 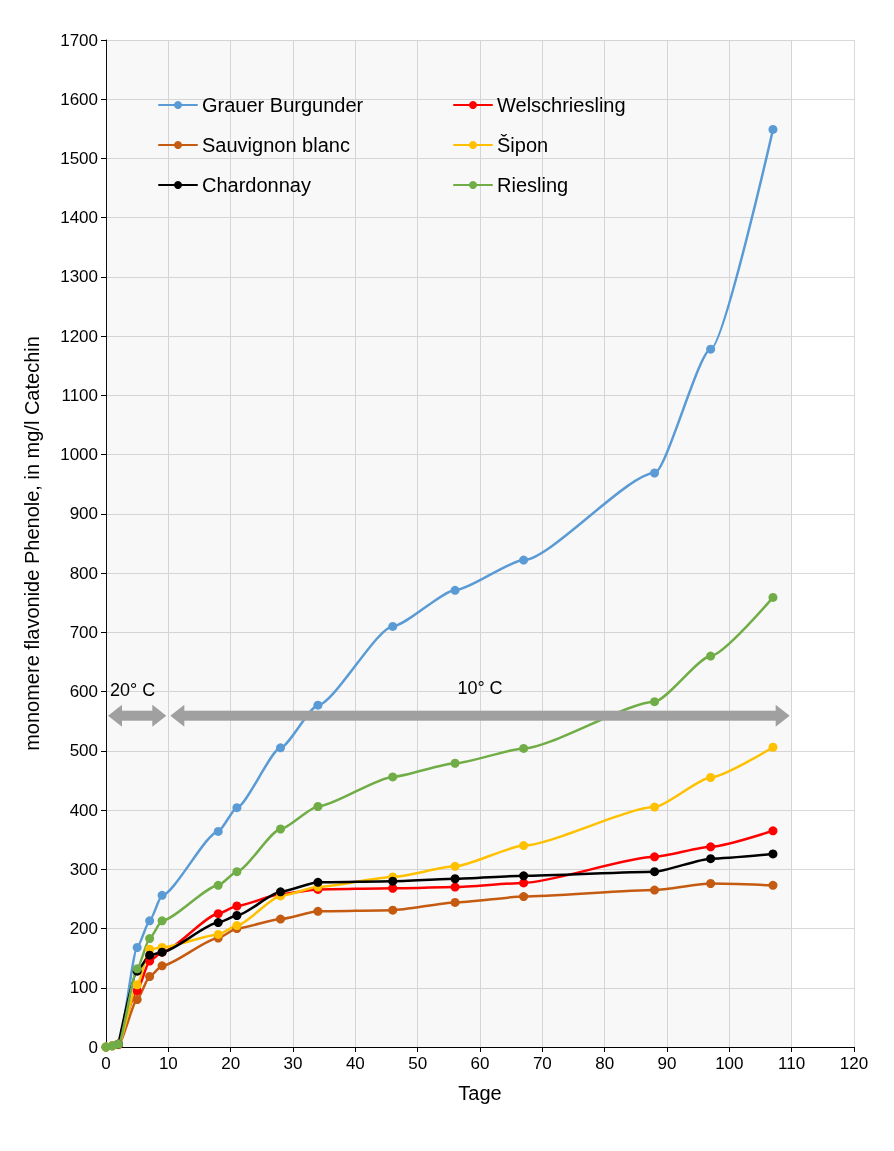 What do you see at coordinates (79, 336) in the screenshot?
I see `y-tick-label: 1200` at bounding box center [79, 336].